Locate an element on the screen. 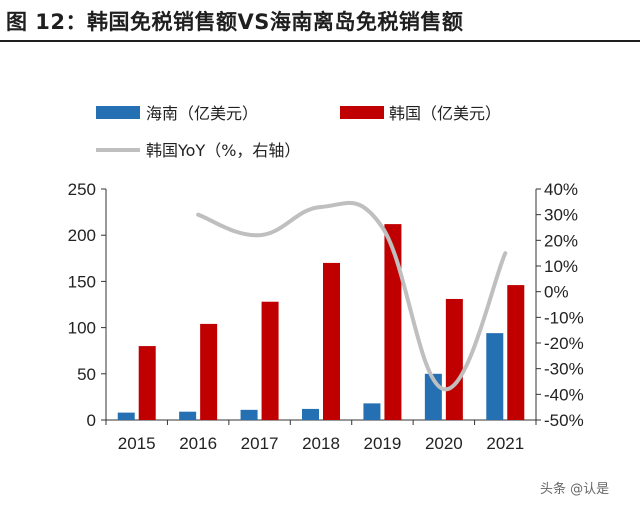  x-axis-tick-label: 2015 is located at coordinates (137, 443).